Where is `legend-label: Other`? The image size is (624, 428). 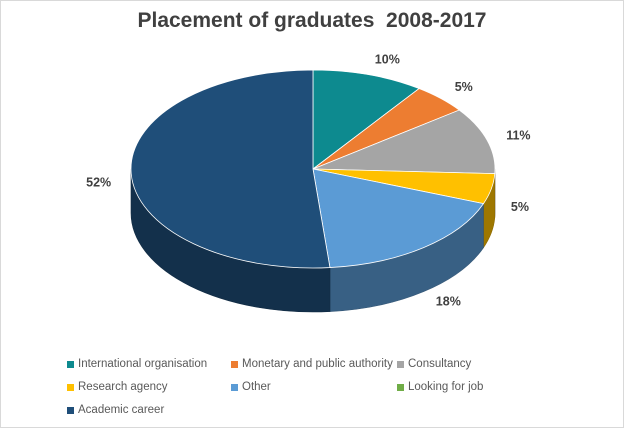
legend-label: Other is located at coordinates (256, 387).